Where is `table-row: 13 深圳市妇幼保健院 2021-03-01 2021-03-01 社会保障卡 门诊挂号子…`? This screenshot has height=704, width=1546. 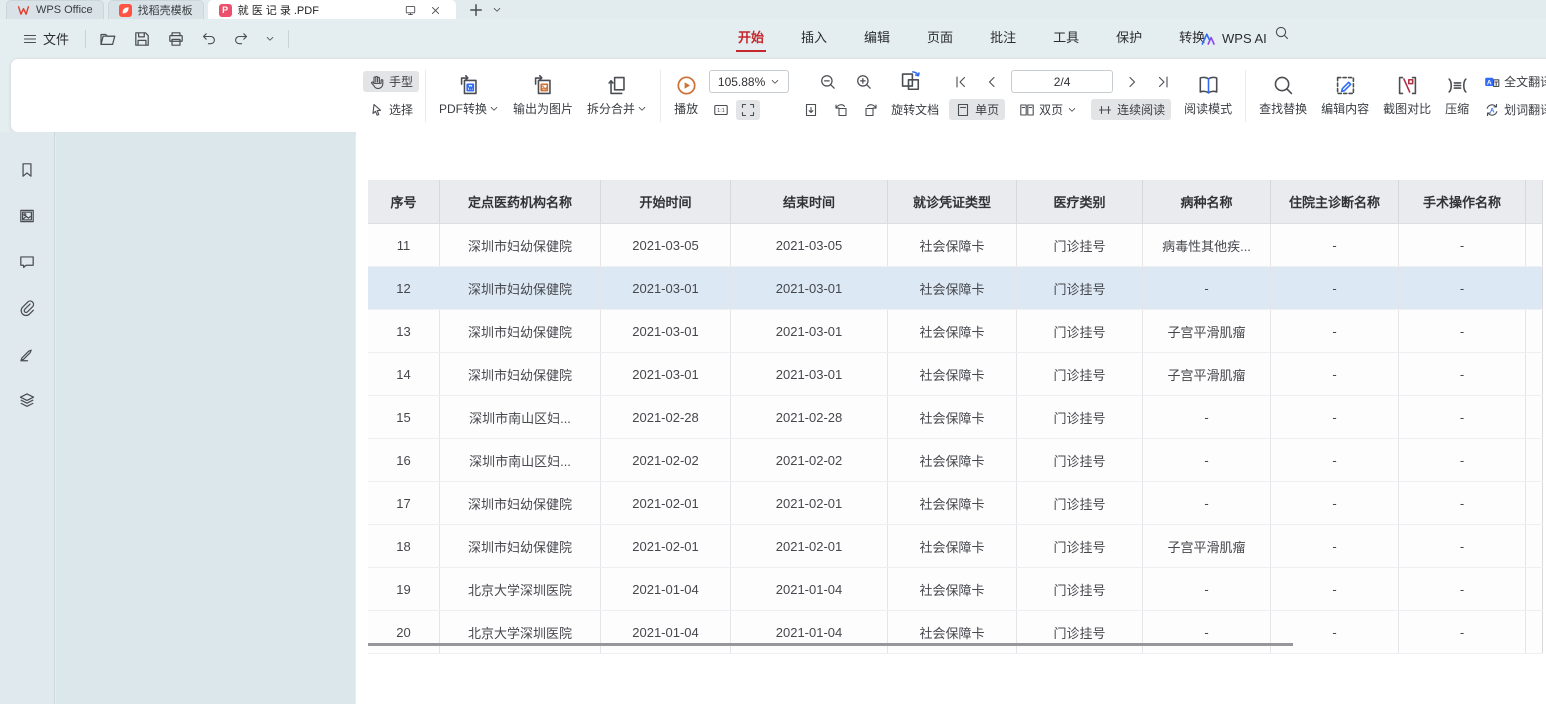
table-row: 13 深圳市妇幼保健院 2021-03-01 2021-03-01 社会保障卡 门诊挂号子… is located at coordinates (955, 331).